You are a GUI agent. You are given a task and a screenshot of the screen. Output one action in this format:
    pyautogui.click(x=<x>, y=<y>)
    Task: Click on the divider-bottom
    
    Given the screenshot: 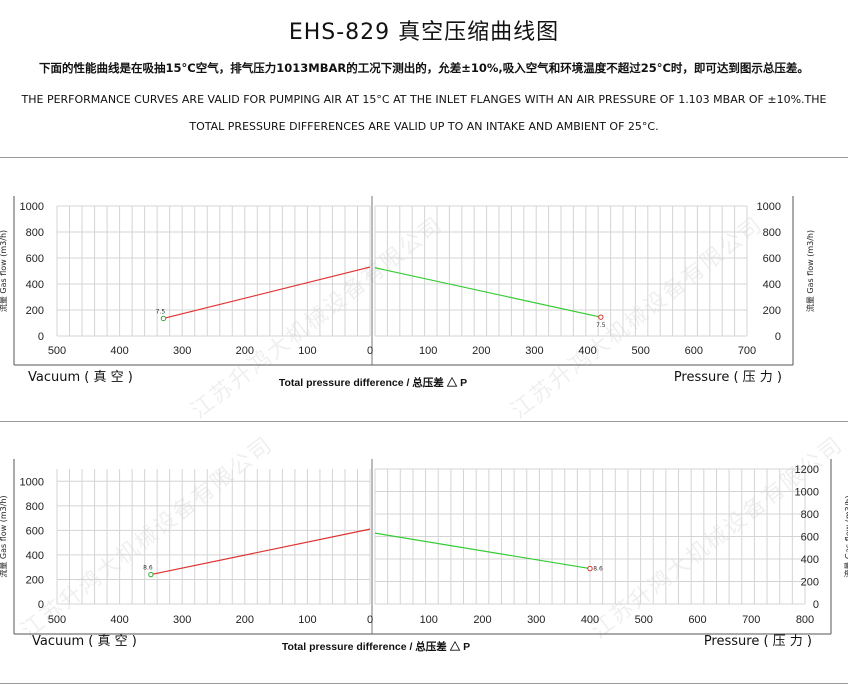 What is the action you would take?
    pyautogui.click(x=424, y=683)
    